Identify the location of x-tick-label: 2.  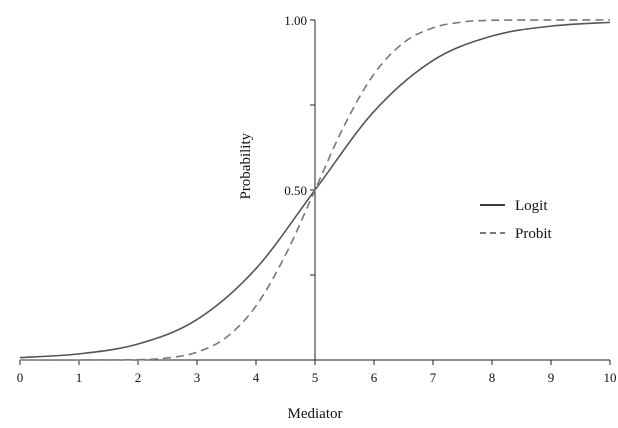
(138, 377).